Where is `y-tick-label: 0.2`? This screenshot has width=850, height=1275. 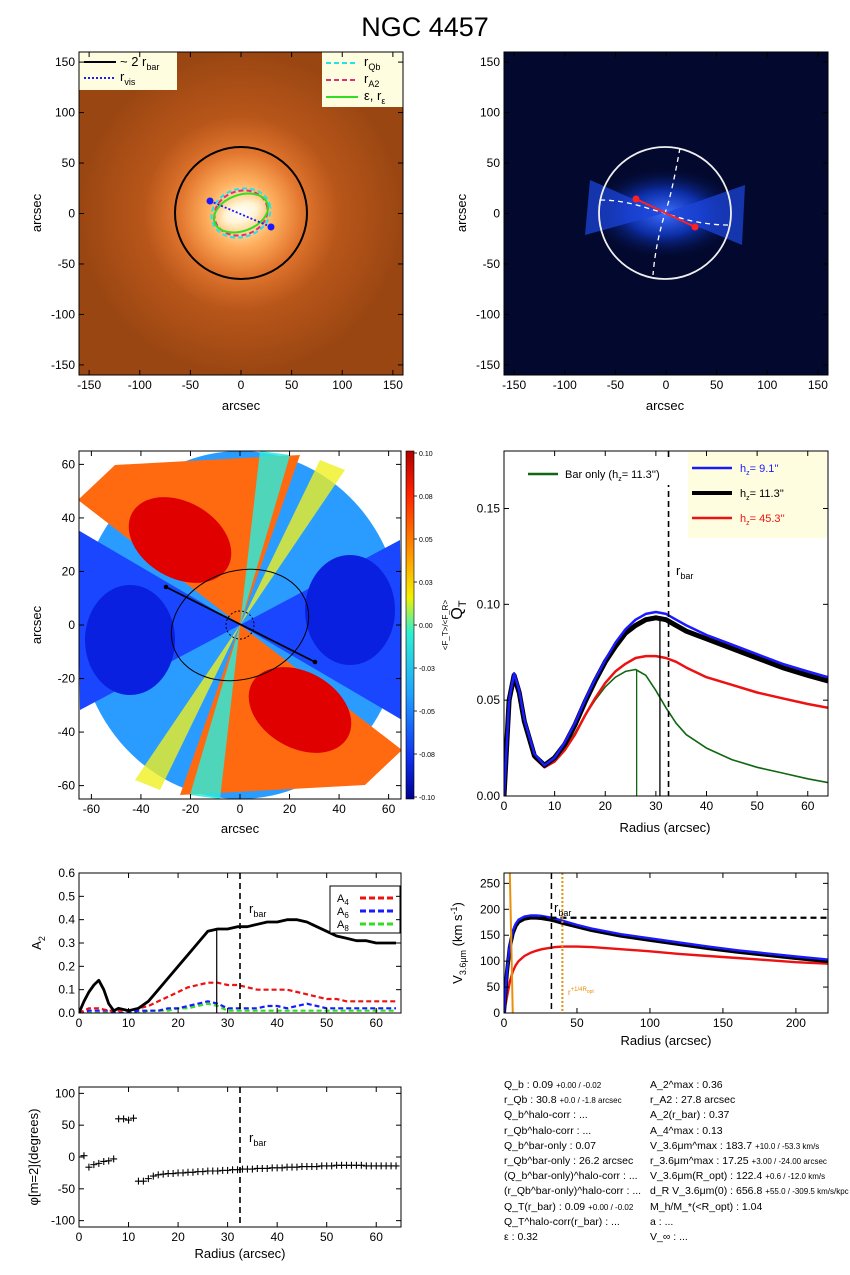 y-tick-label: 0.2 is located at coordinates (66, 966).